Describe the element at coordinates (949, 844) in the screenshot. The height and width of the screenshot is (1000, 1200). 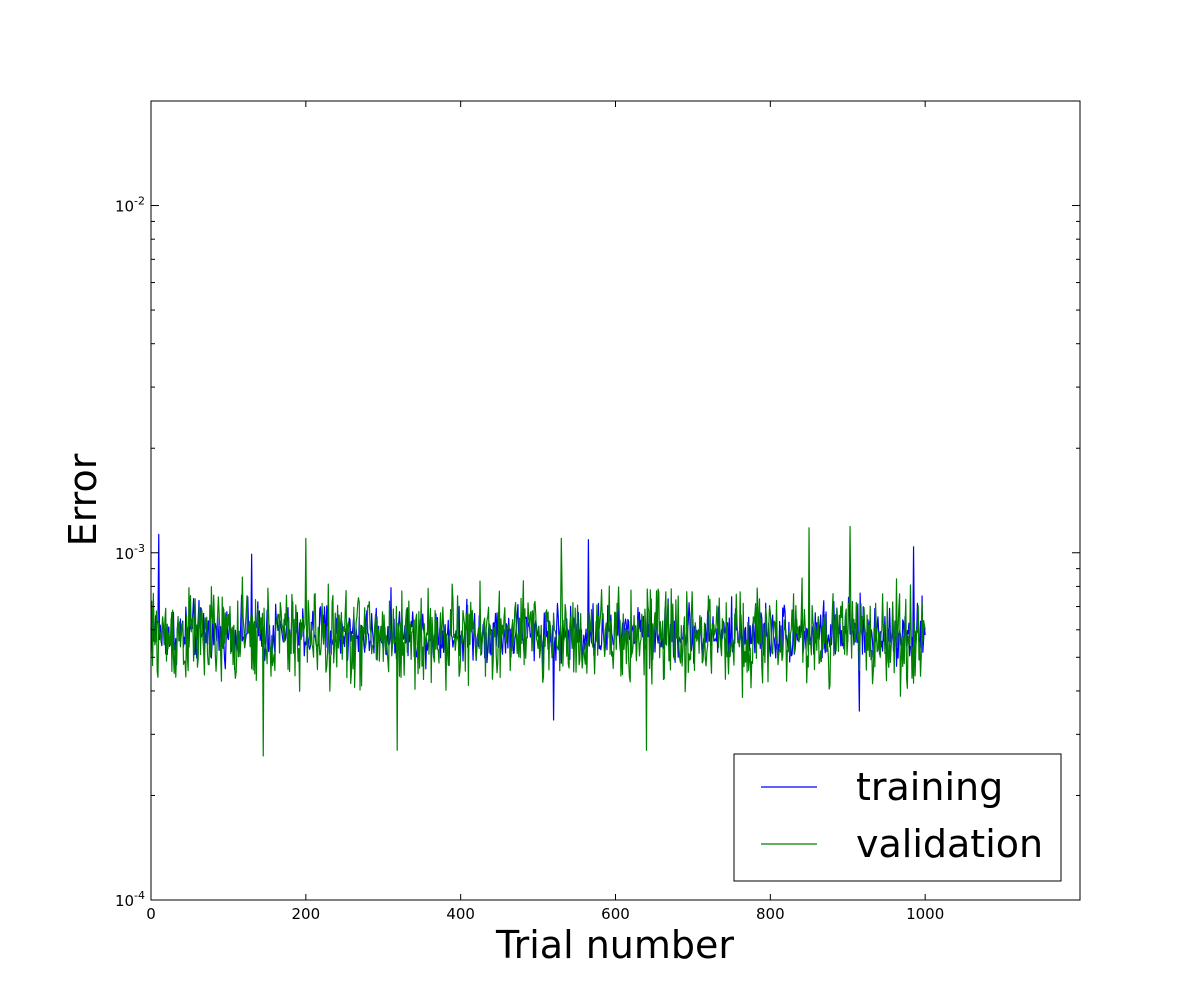
I see `legend-label-validation: validation` at that location.